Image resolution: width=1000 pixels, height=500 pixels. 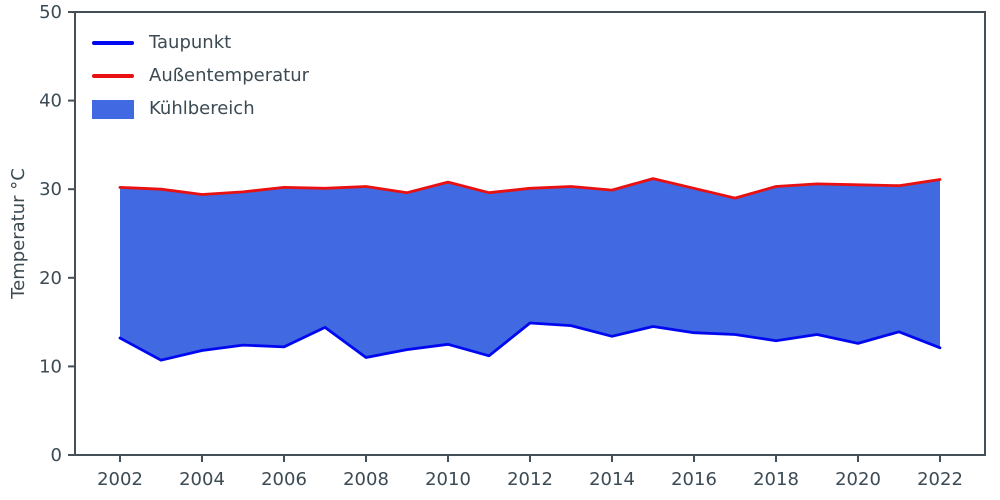 I want to click on x-tick-label: 2018, so click(x=776, y=479).